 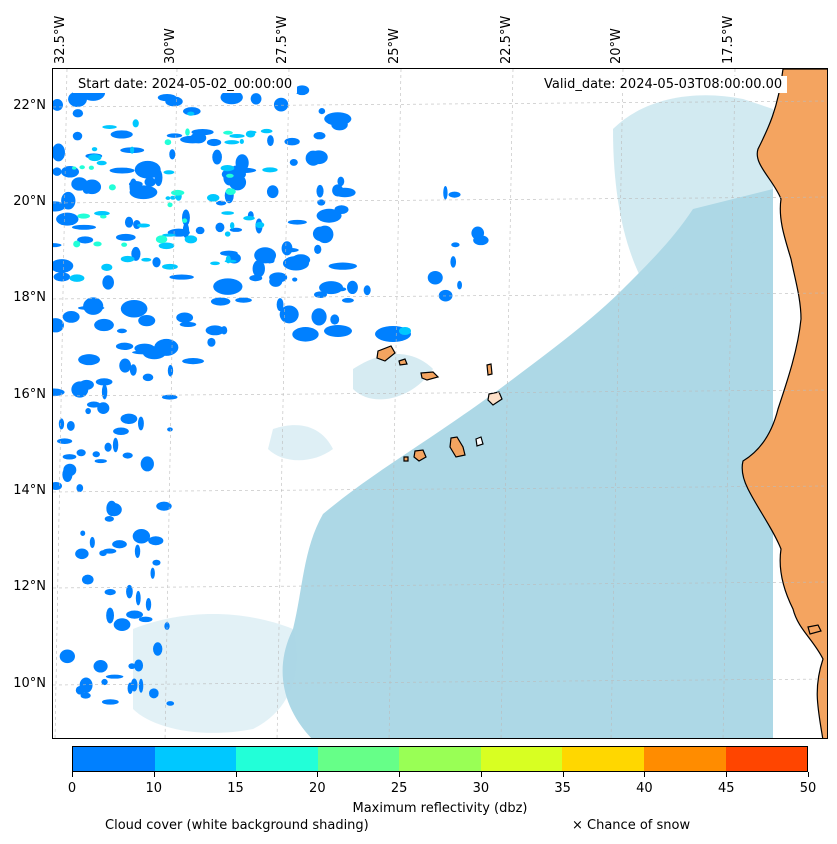 What do you see at coordinates (394, 46) in the screenshot?
I see `lon-label: 25°W` at bounding box center [394, 46].